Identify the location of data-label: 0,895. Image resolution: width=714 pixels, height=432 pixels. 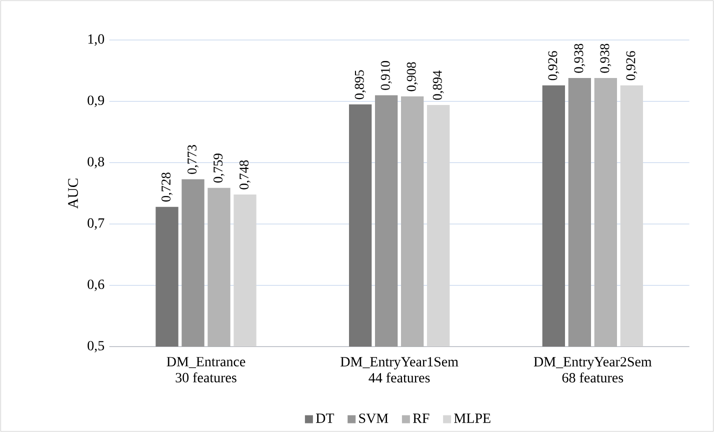
(360, 85).